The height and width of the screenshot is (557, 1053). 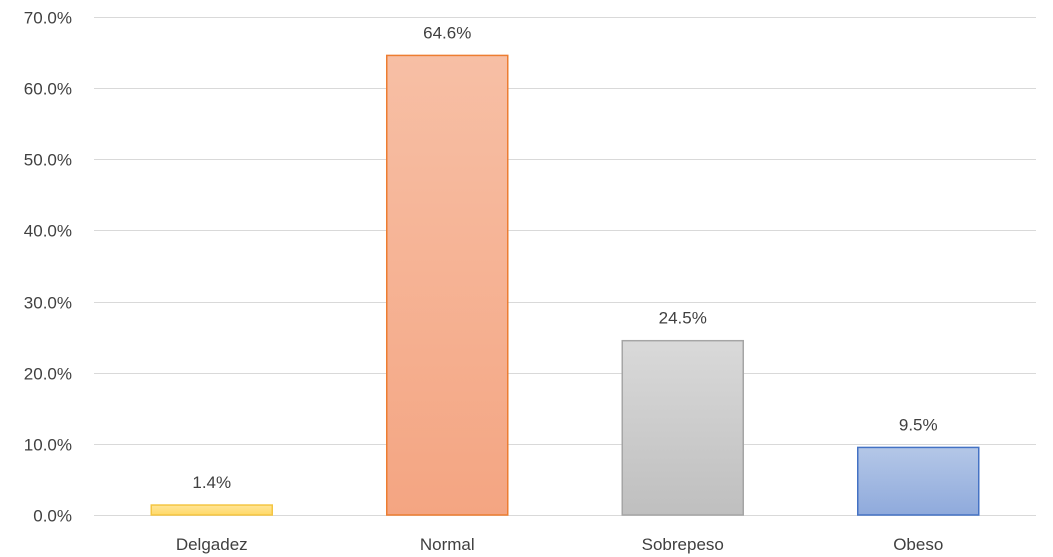 What do you see at coordinates (447, 544) in the screenshot?
I see `category-label: Normal` at bounding box center [447, 544].